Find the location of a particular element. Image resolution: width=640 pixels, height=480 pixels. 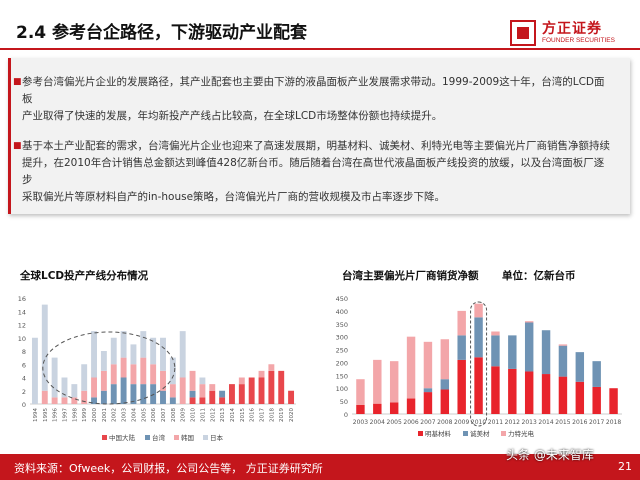

page-number: 21 is located at coordinates (625, 466).